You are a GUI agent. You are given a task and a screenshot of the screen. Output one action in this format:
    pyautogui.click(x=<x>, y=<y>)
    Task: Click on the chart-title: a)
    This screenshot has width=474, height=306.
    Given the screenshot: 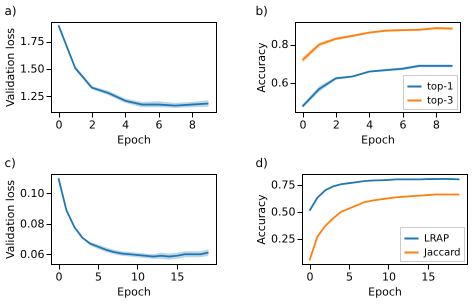 What is the action you would take?
    pyautogui.click(x=10, y=11)
    